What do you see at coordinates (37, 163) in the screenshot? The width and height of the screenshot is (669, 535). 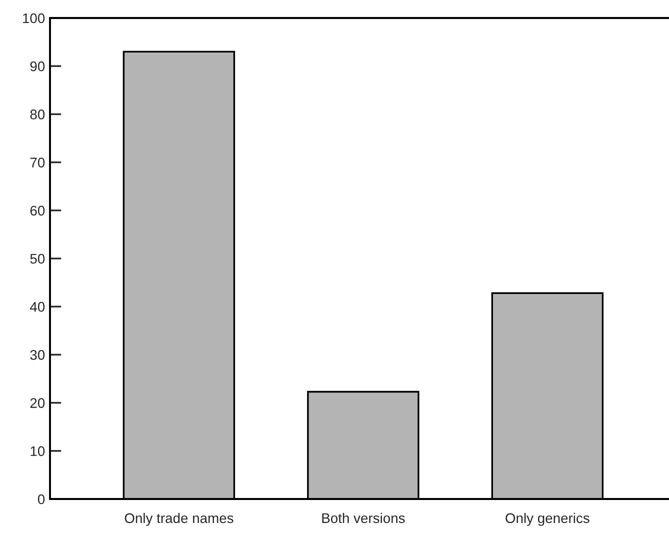 I see `y-tick-label: 70` at bounding box center [37, 163].